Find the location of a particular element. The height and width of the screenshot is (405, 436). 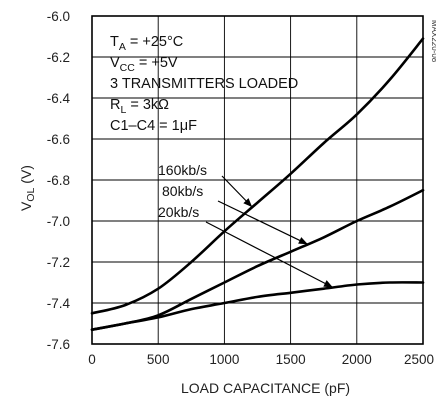

y-tick-label: -6.8 is located at coordinates (58, 180).